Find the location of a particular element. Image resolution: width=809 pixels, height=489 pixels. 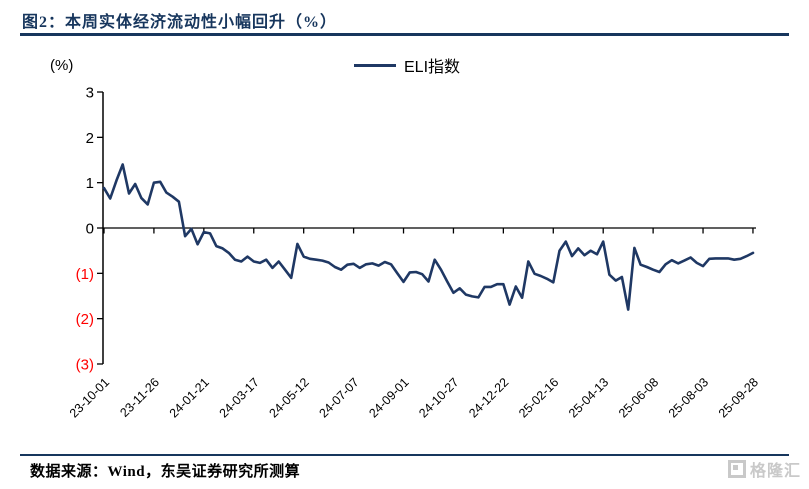

x-tick-label: 24-09-01 is located at coordinates (388, 397).